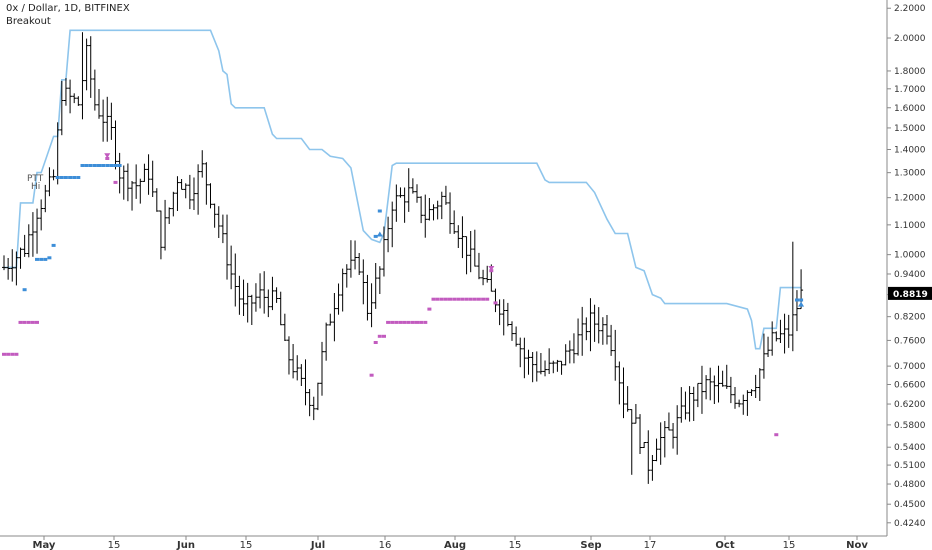 The width and height of the screenshot is (932, 550). What do you see at coordinates (35, 187) in the screenshot?
I see `note-hi: Hi` at bounding box center [35, 187].